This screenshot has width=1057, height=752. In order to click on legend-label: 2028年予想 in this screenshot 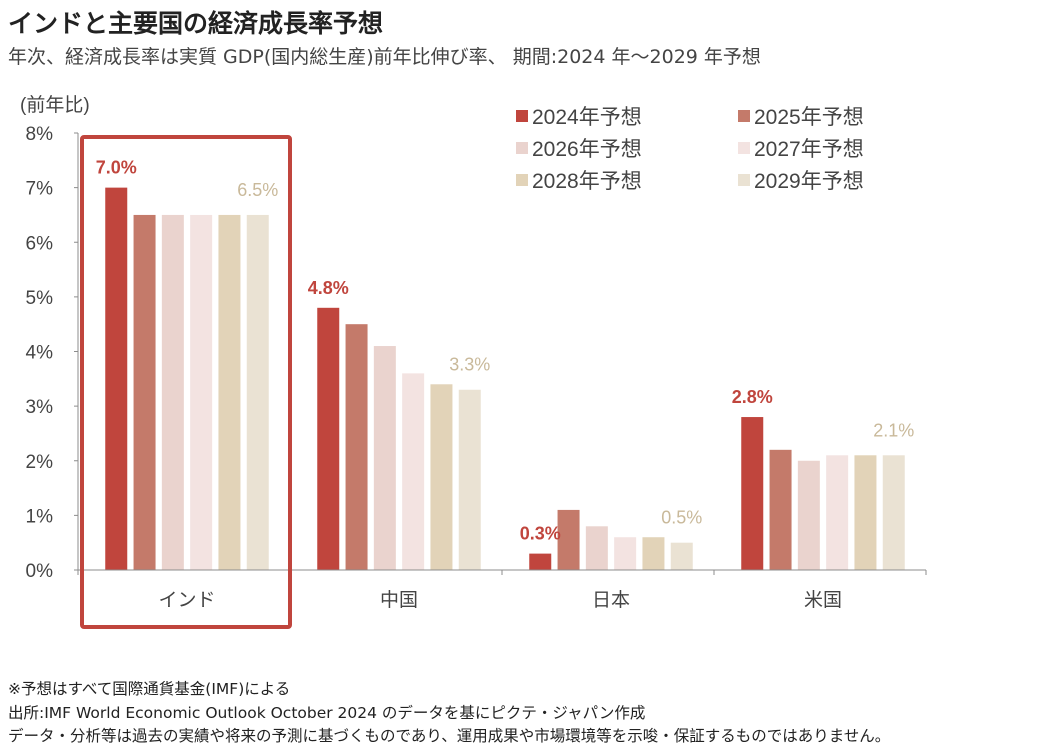, I will do `click(587, 181)`.